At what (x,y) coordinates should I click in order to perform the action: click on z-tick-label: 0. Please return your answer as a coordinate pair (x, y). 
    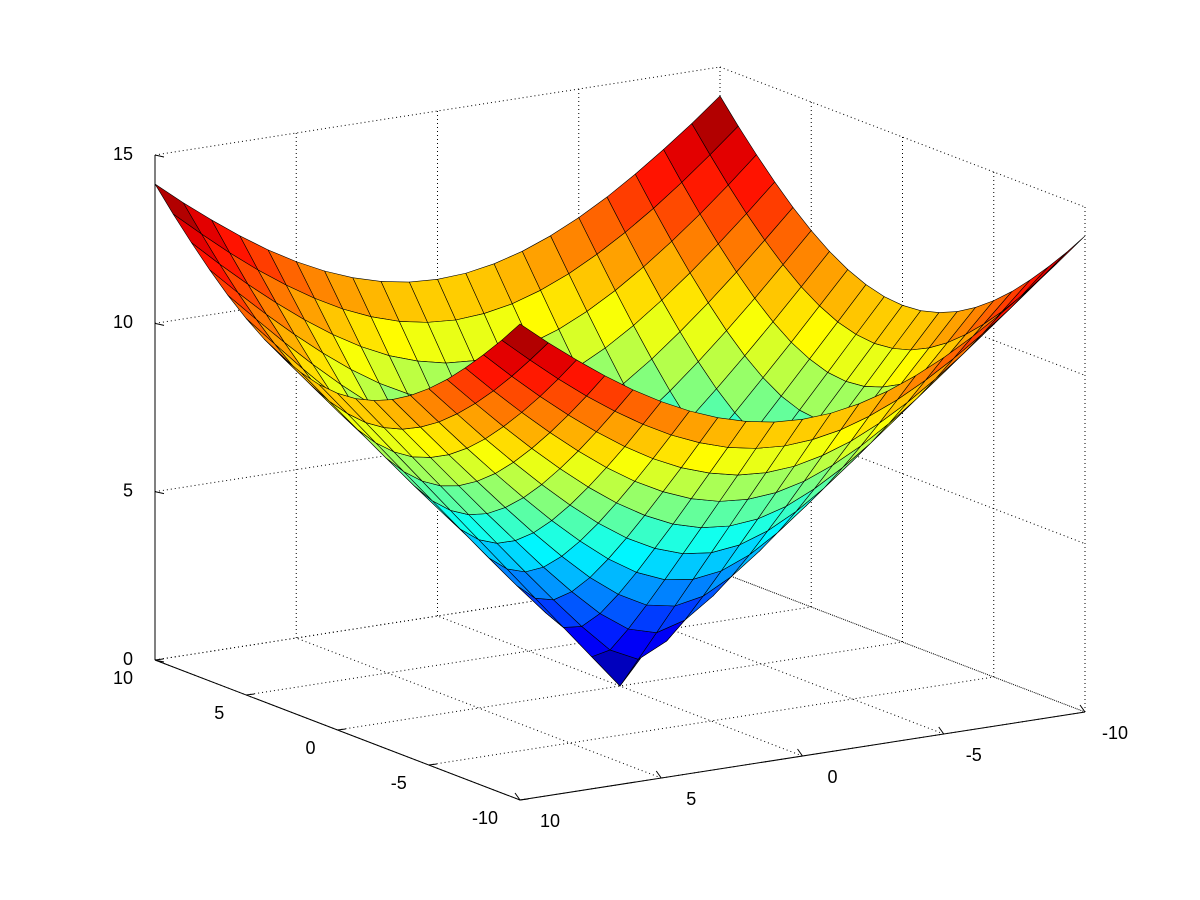
    Looking at the image, I should click on (128, 659).